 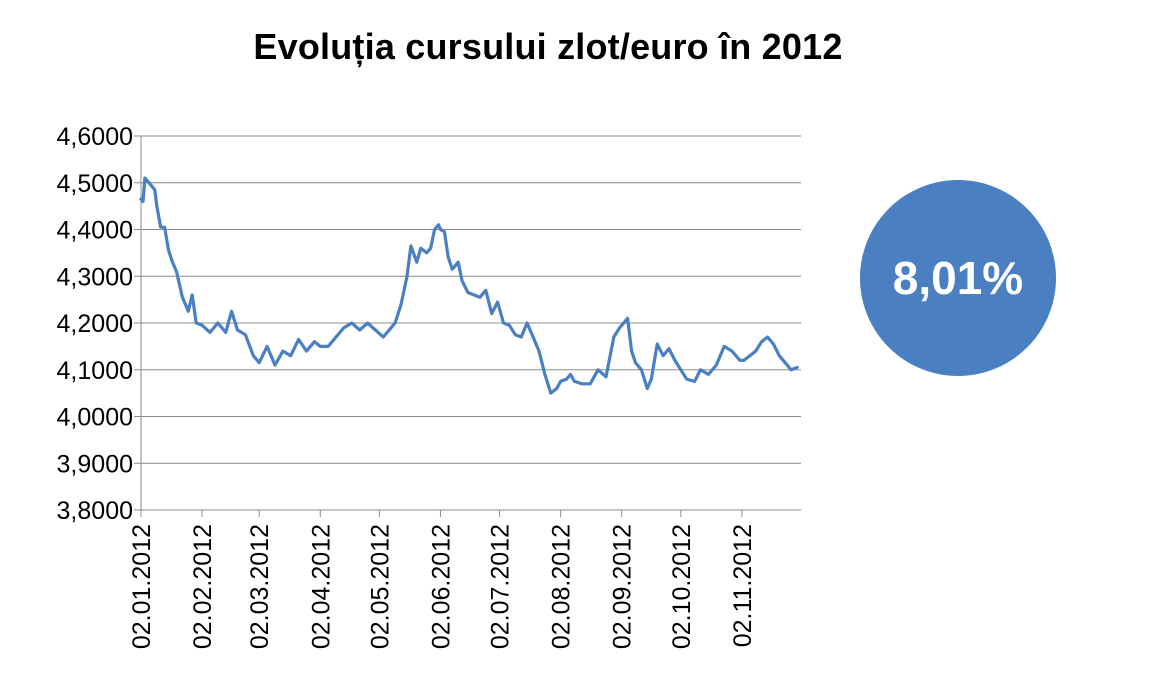 I want to click on y-tick-label: 4,5000, so click(x=95, y=184).